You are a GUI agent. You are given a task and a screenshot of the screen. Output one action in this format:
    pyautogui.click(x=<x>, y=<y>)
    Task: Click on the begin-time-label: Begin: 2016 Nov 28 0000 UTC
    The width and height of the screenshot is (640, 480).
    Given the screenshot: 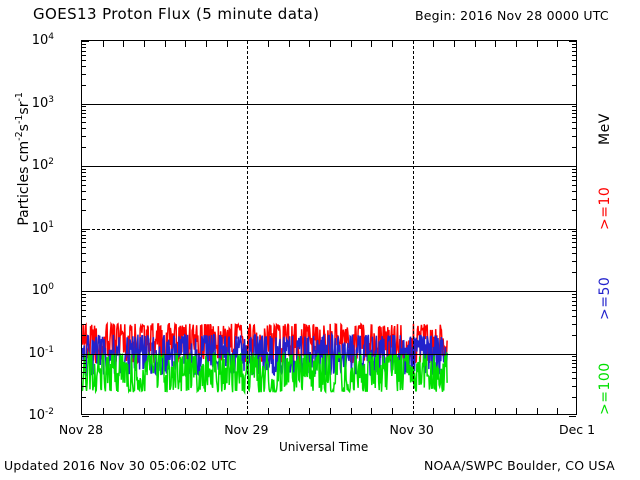 What is the action you would take?
    pyautogui.click(x=512, y=15)
    